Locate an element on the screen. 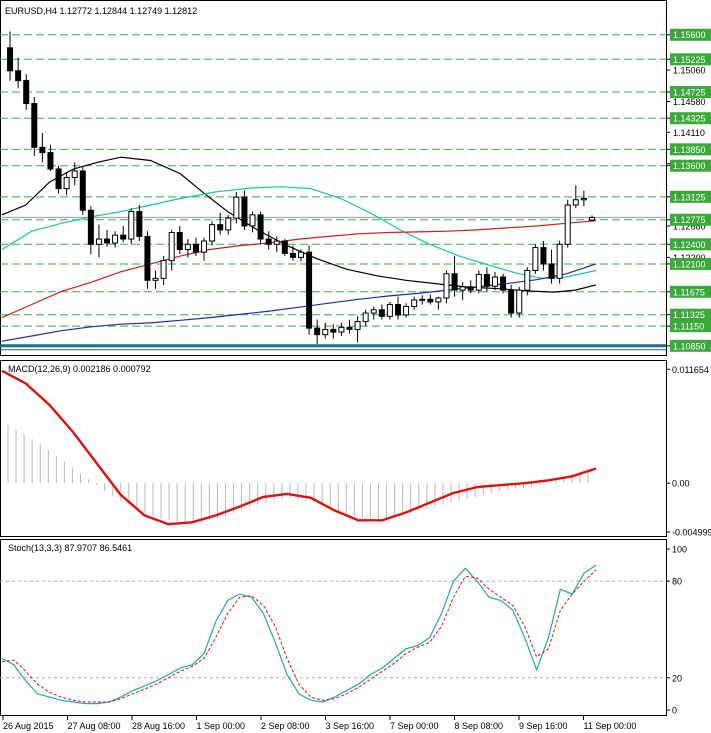 The image size is (711, 733). price-tag-label: 1.14325 is located at coordinates (689, 119).